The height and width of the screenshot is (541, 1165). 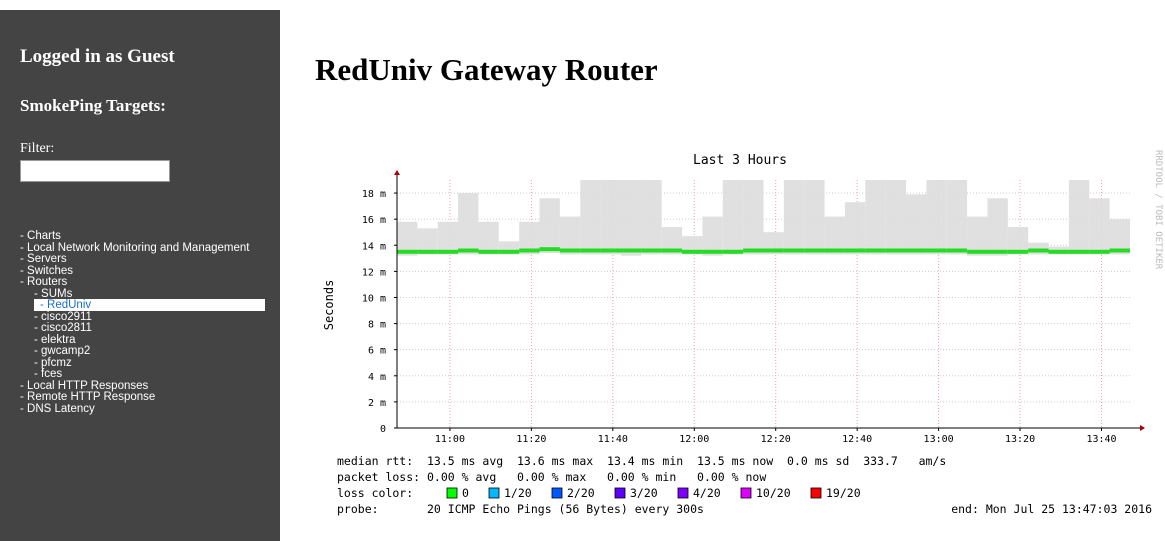 I want to click on menu-item: - fces, so click(x=48, y=374).